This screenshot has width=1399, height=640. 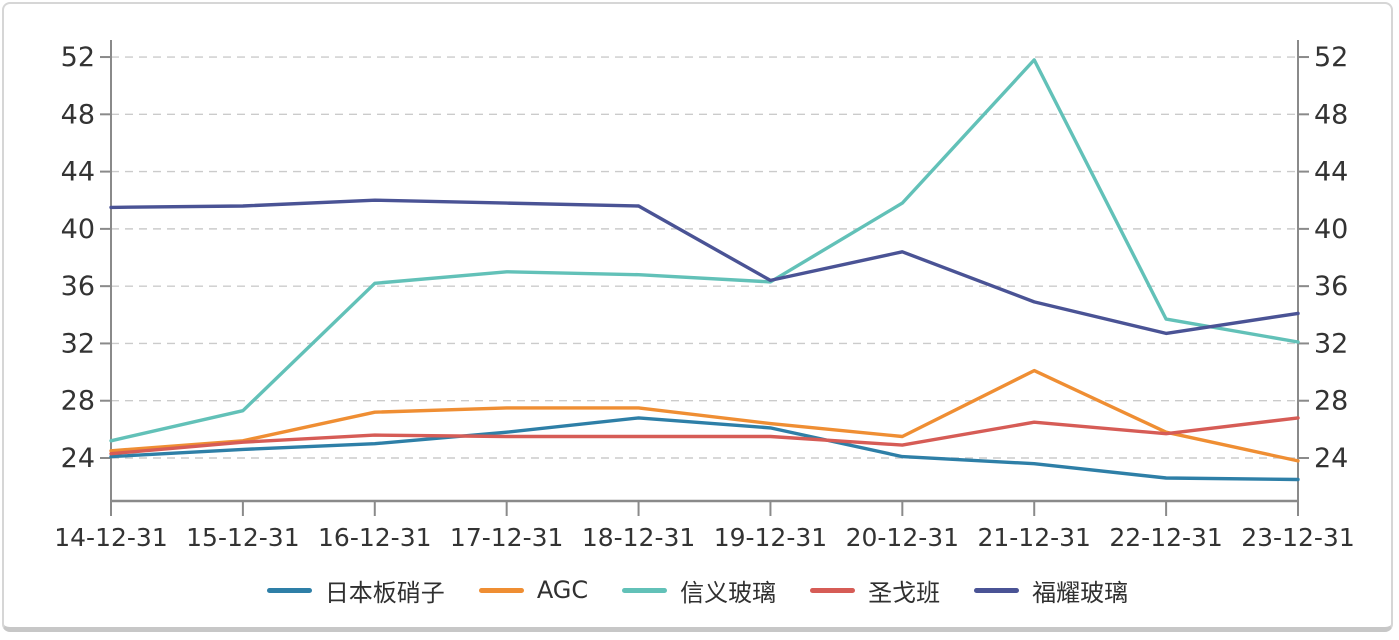 What do you see at coordinates (1331, 458) in the screenshot?
I see `y-axis-label-right: 24` at bounding box center [1331, 458].